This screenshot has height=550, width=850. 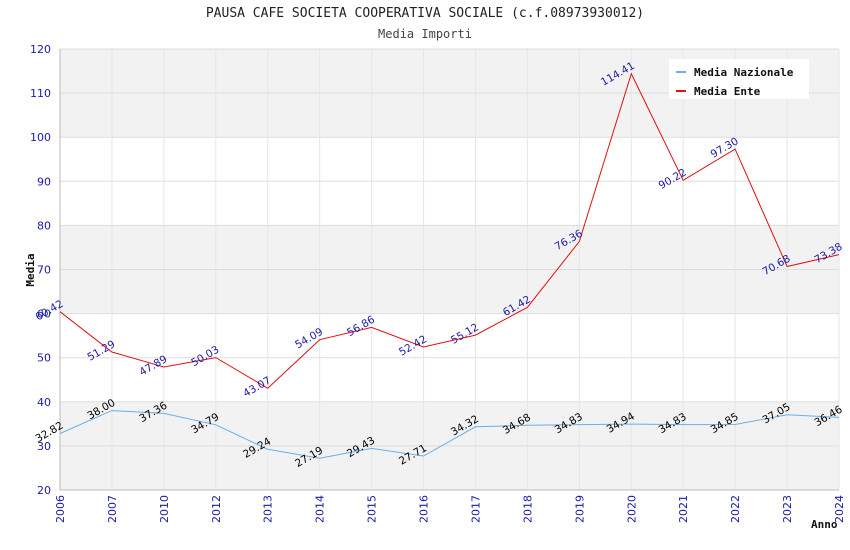 I want to click on legend-box, so click(x=739, y=79).